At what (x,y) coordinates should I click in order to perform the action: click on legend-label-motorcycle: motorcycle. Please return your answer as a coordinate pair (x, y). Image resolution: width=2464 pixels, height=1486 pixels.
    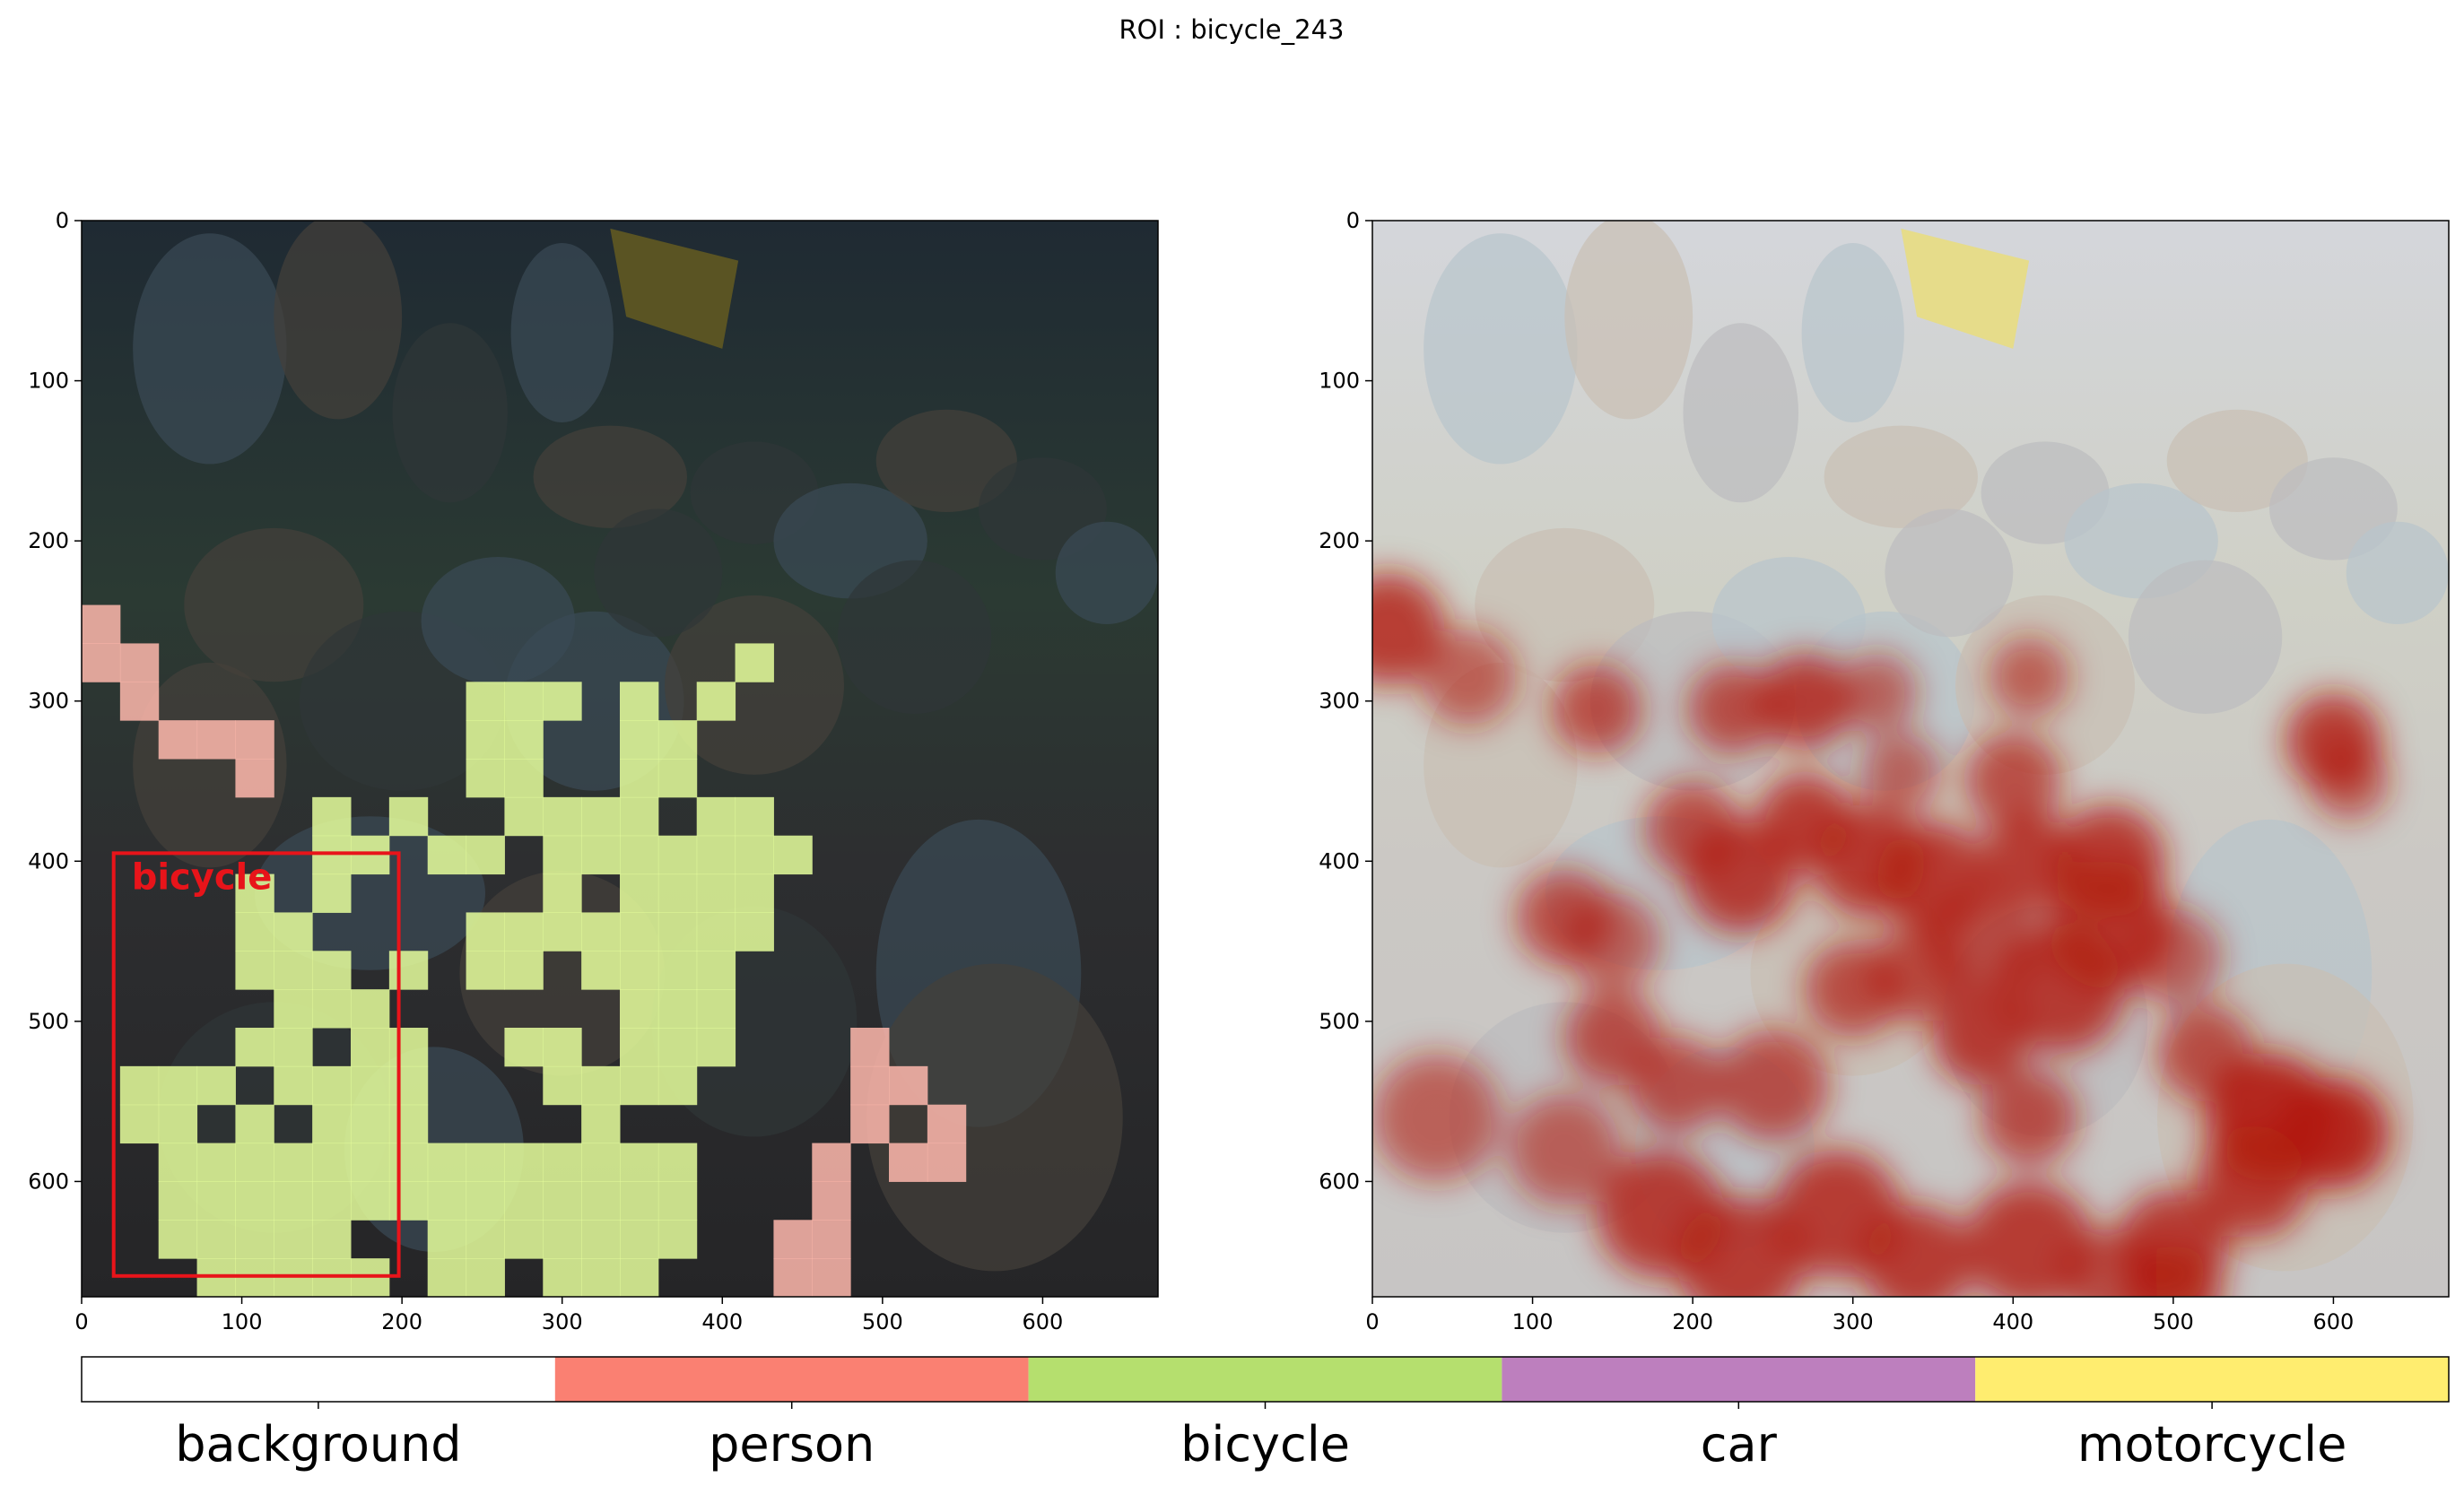
    Looking at the image, I should click on (2211, 1444).